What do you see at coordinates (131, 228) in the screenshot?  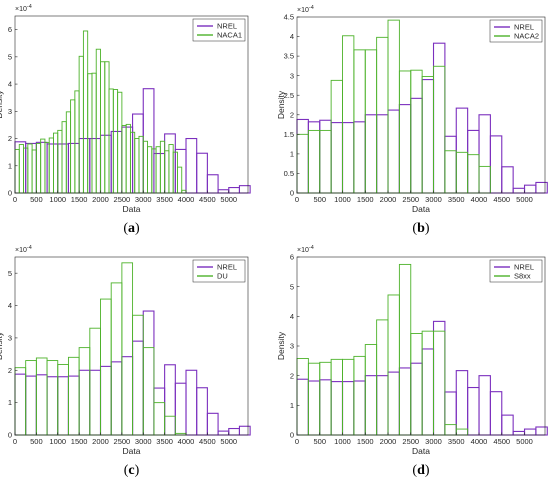 I see `panel-caption: (a)` at bounding box center [131, 228].